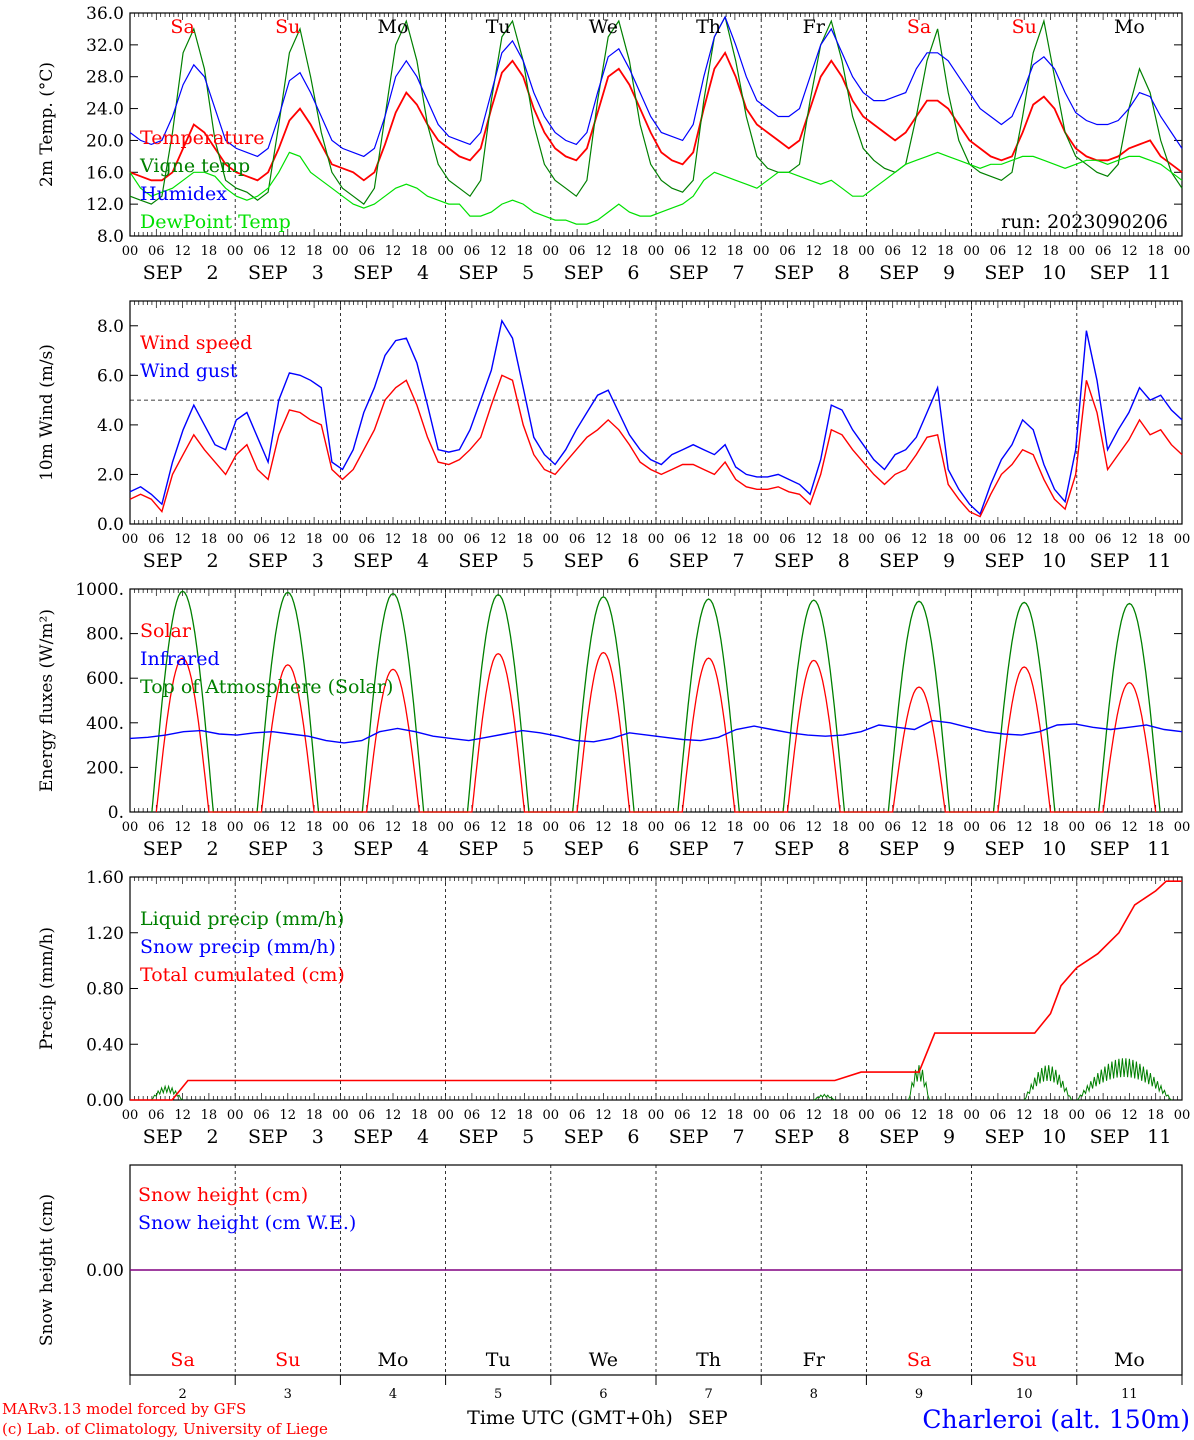 The height and width of the screenshot is (1440, 1194). What do you see at coordinates (105, 990) in the screenshot?
I see `y-tick-label: 0.80` at bounding box center [105, 990].